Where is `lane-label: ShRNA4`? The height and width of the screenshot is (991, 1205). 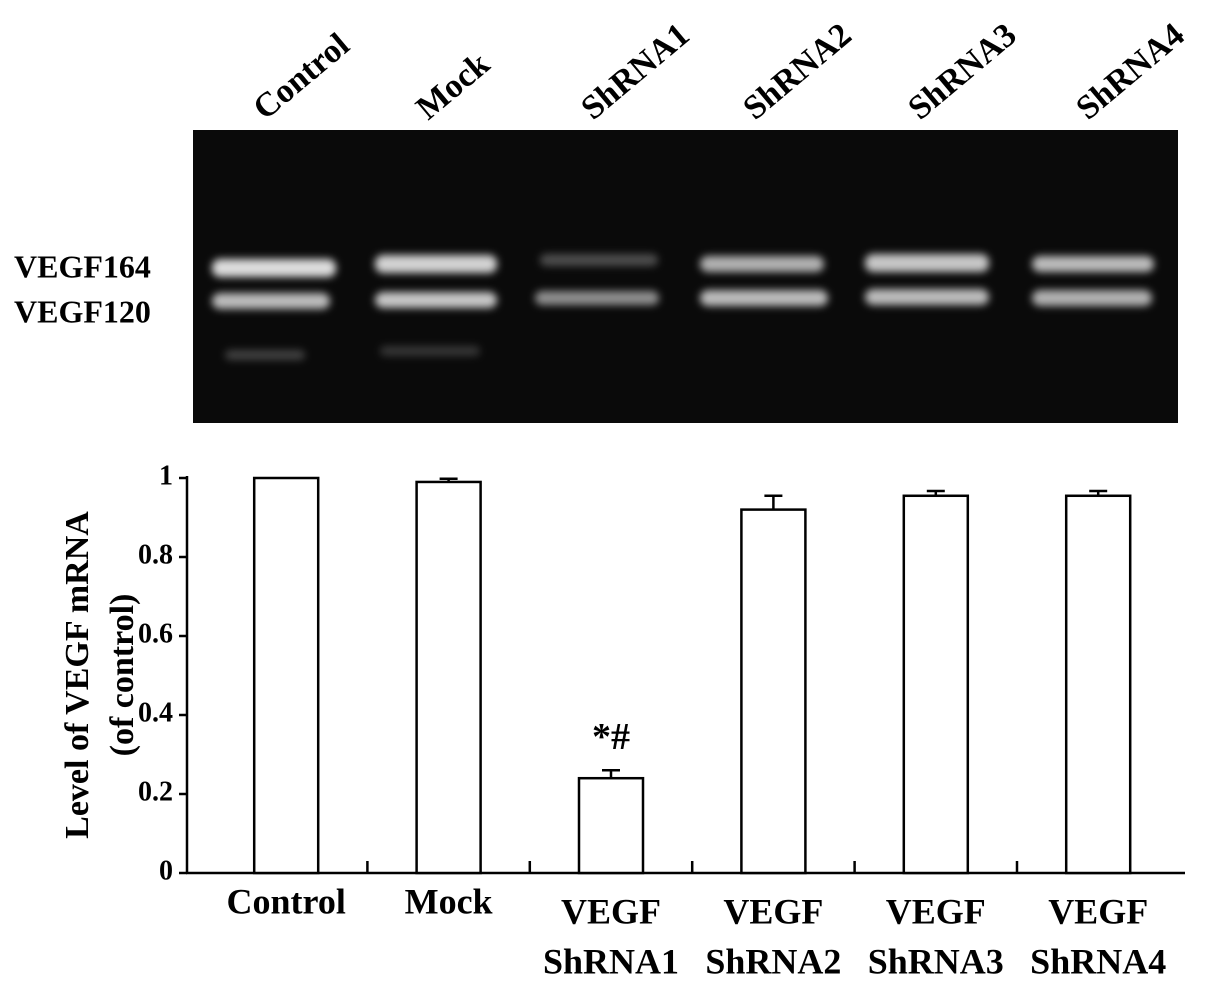 lane-label: ShRNA4 is located at coordinates (1130, 71).